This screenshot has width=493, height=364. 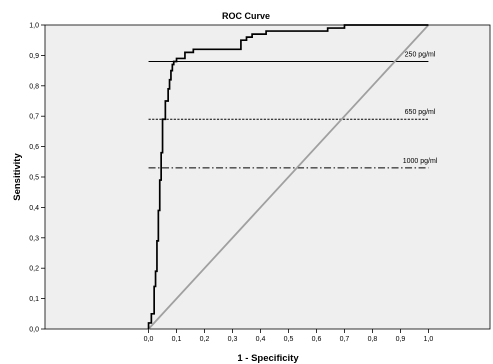 I want to click on y-tick-label: 0,7, so click(x=34, y=117).